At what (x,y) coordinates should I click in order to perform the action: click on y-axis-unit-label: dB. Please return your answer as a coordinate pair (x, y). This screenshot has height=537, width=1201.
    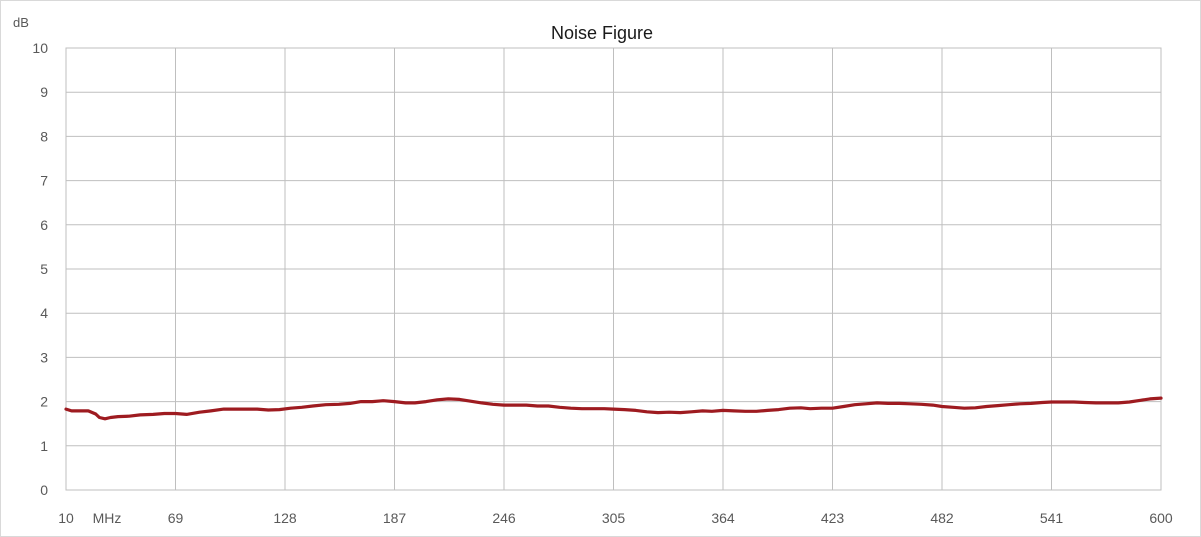
    Looking at the image, I should click on (21, 22).